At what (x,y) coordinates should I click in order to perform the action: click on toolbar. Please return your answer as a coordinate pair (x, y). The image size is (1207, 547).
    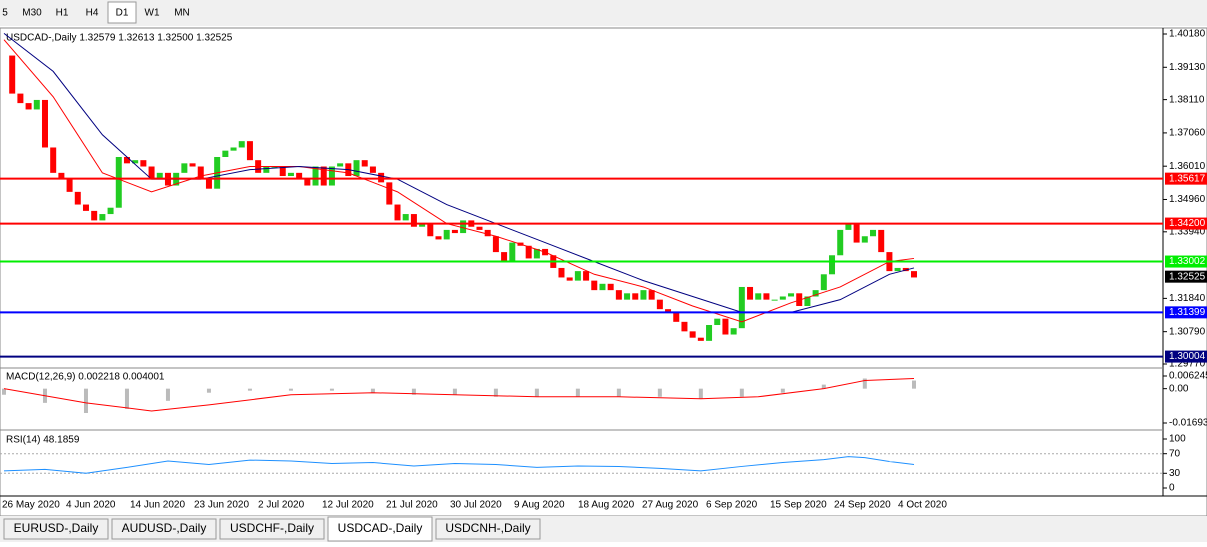
    Looking at the image, I should click on (603, 13).